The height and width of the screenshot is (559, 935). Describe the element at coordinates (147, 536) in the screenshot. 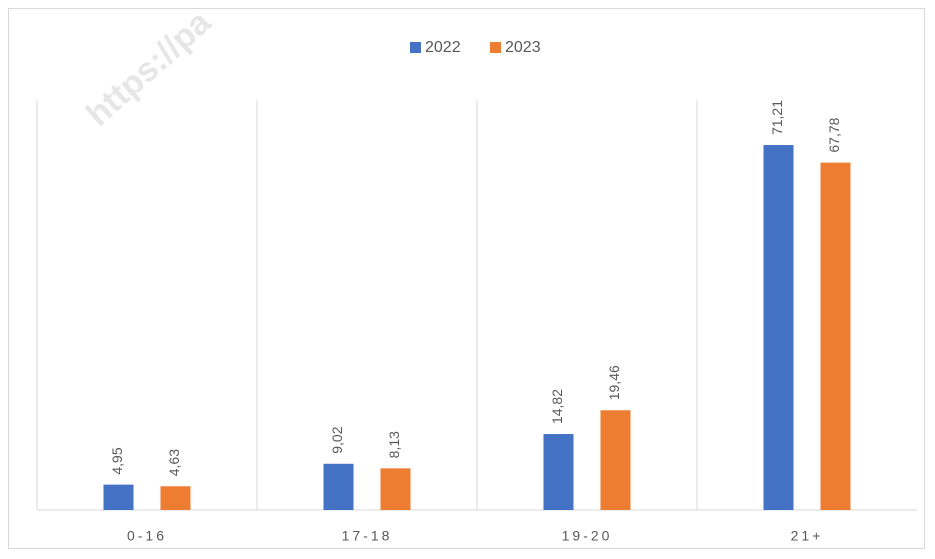

I see `x-tick-label: 0-16` at that location.